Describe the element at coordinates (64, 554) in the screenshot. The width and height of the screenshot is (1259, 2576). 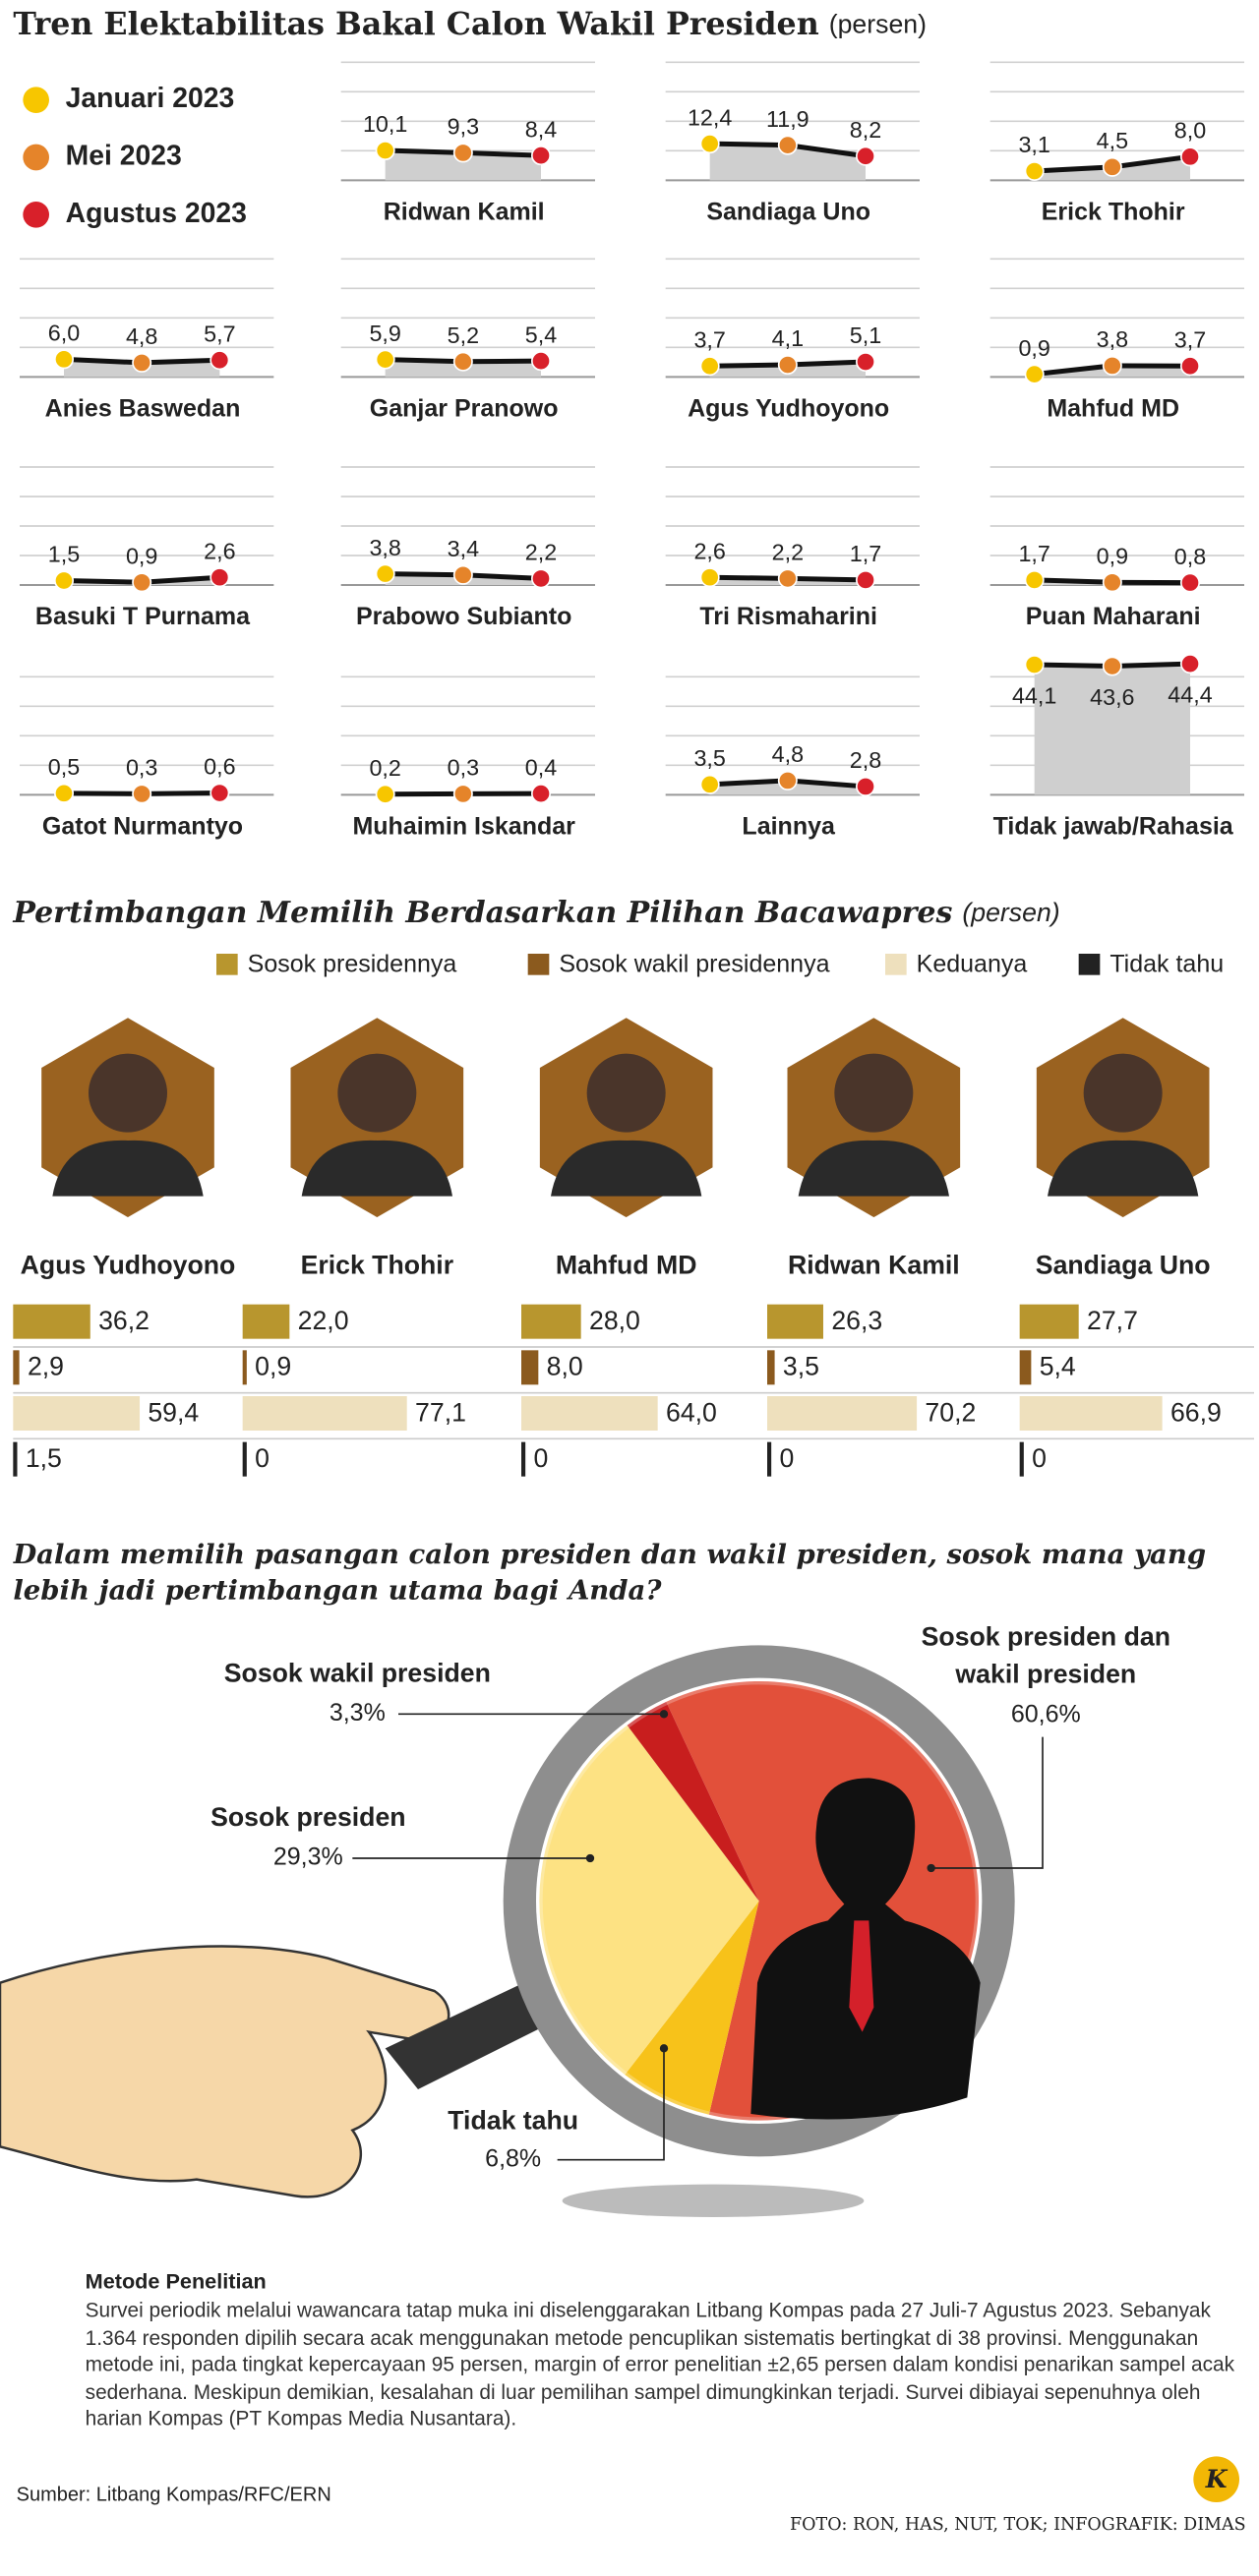
I see `value-label: 1,5` at that location.